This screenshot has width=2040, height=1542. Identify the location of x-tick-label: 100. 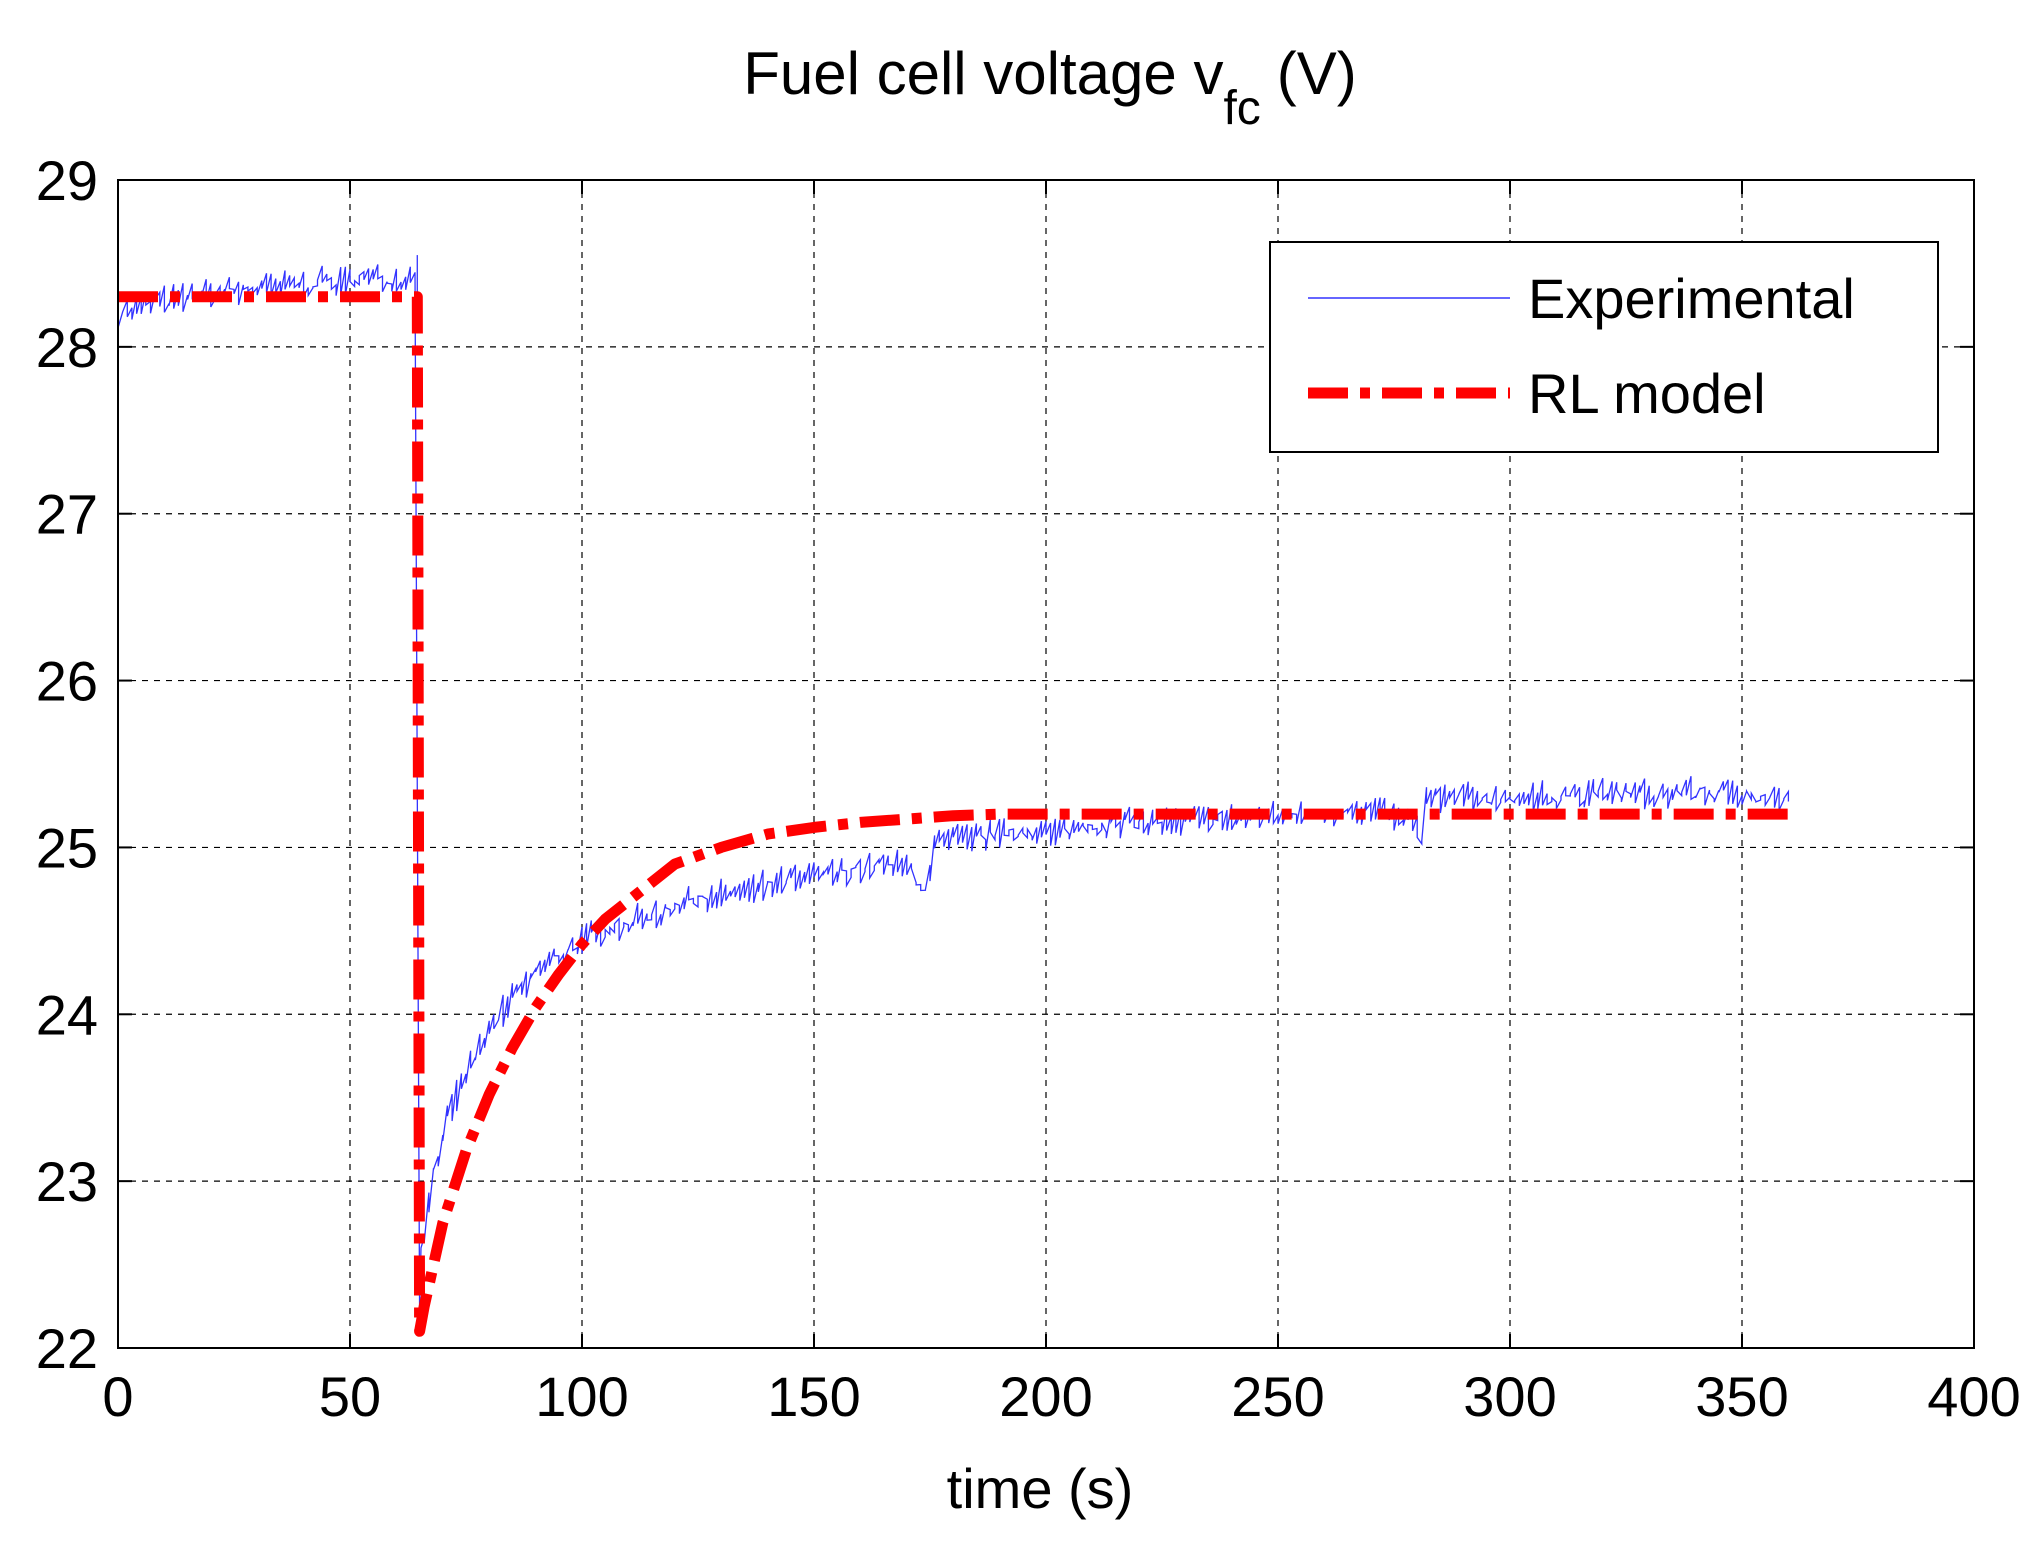
(581, 1396).